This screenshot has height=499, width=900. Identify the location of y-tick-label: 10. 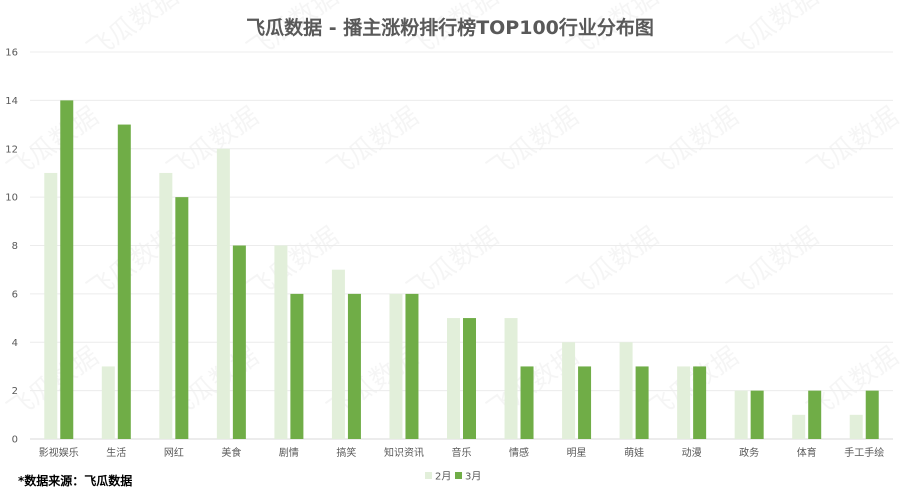
(11, 198).